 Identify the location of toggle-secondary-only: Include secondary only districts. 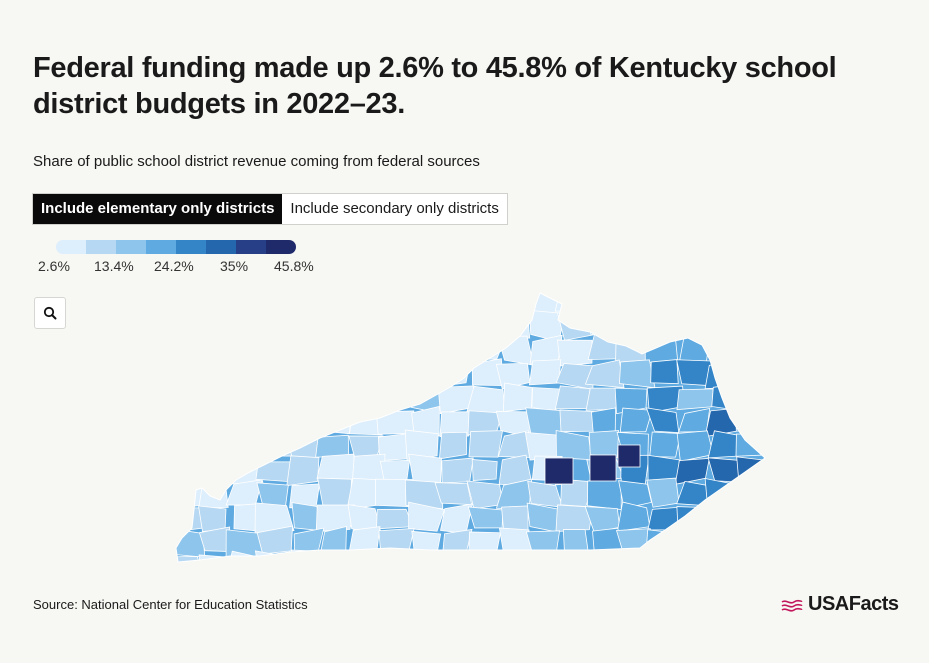
(394, 208).